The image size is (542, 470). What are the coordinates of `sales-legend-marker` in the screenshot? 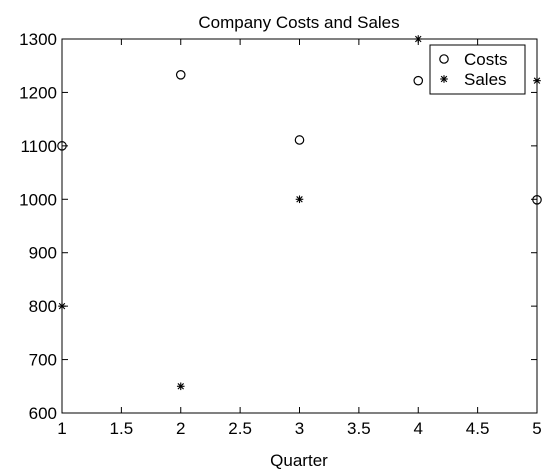 It's located at (444, 79).